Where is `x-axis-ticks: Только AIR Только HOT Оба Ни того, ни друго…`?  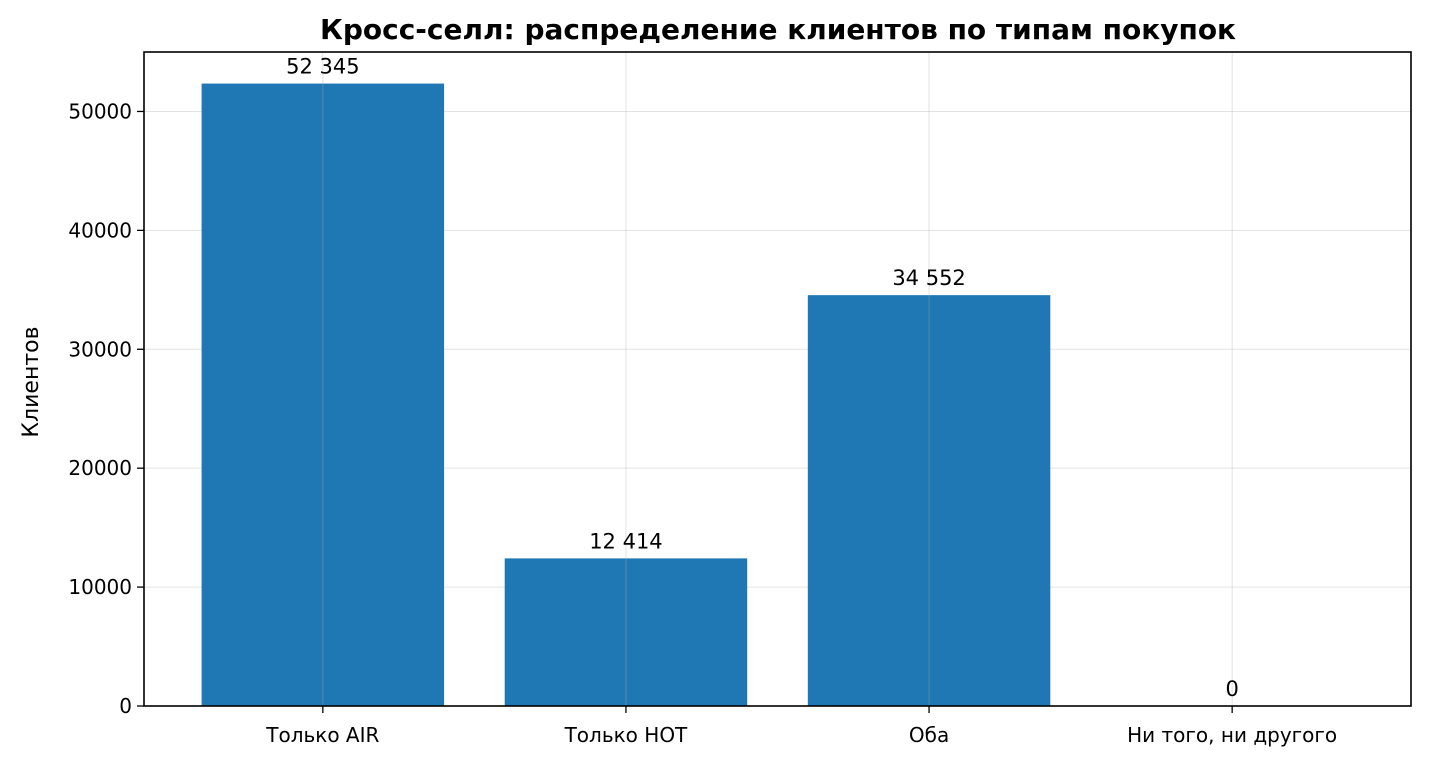
x-axis-ticks: Только AIR Только HOT Оба Ни того, ни друго… is located at coordinates (801, 726).